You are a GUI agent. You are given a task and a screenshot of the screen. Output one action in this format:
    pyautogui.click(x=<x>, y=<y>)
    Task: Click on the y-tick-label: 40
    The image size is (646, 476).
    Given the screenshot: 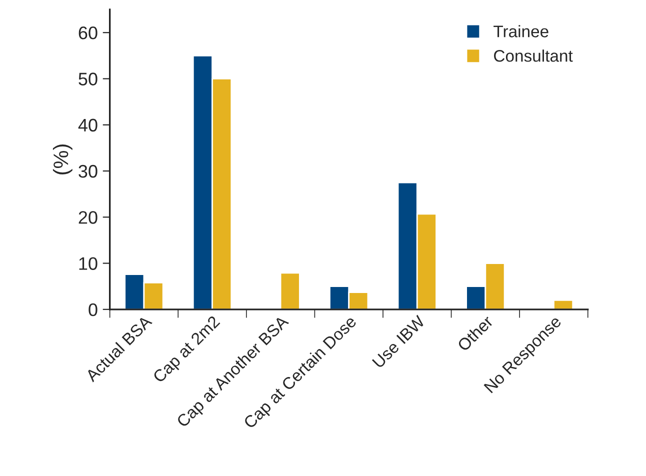 What is the action you would take?
    pyautogui.click(x=88, y=125)
    